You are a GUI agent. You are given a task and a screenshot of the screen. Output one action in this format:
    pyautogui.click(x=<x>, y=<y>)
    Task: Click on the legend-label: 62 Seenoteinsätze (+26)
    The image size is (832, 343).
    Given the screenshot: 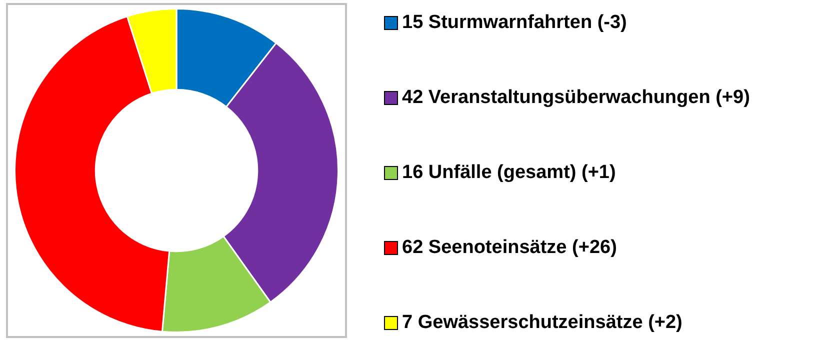 What is the action you would take?
    pyautogui.click(x=509, y=248)
    